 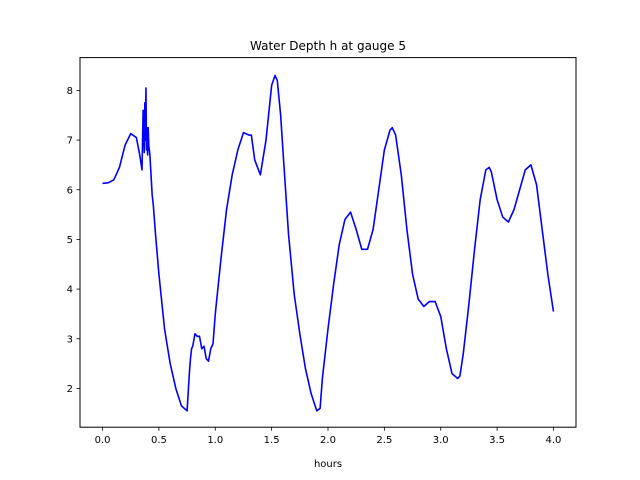 What do you see at coordinates (328, 440) in the screenshot?
I see `x-tick-label: 2.0` at bounding box center [328, 440].